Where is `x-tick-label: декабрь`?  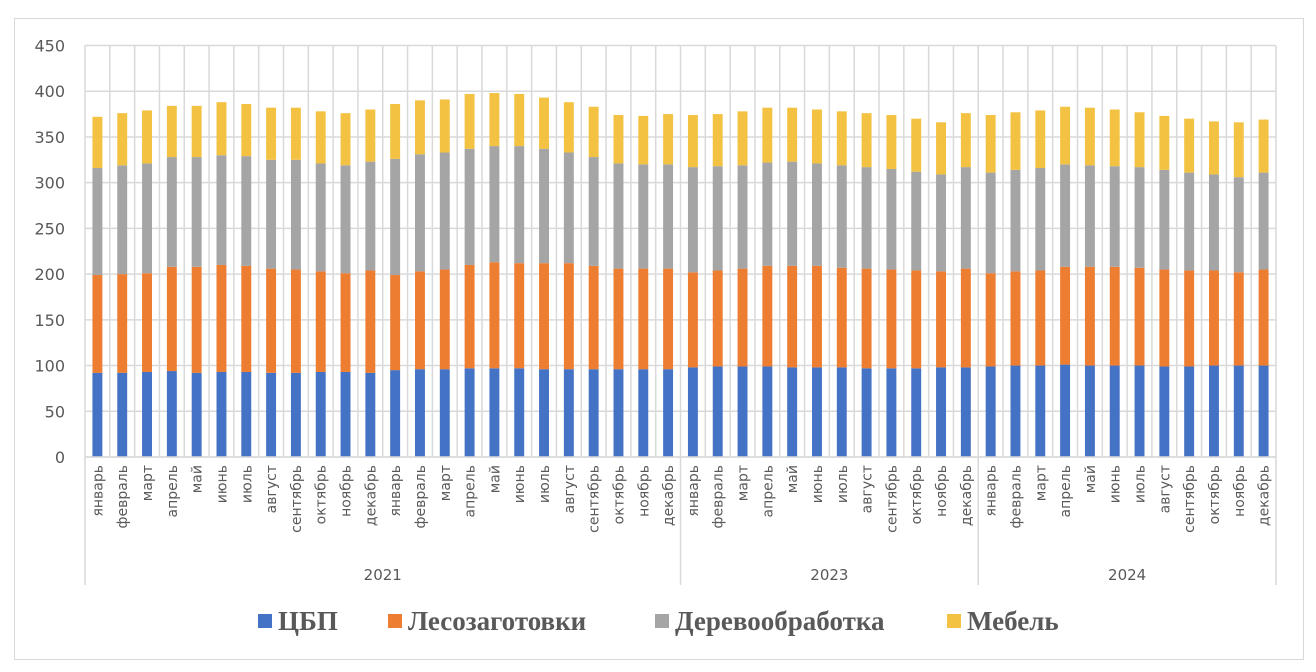
x-tick-label: декабрь is located at coordinates (669, 495).